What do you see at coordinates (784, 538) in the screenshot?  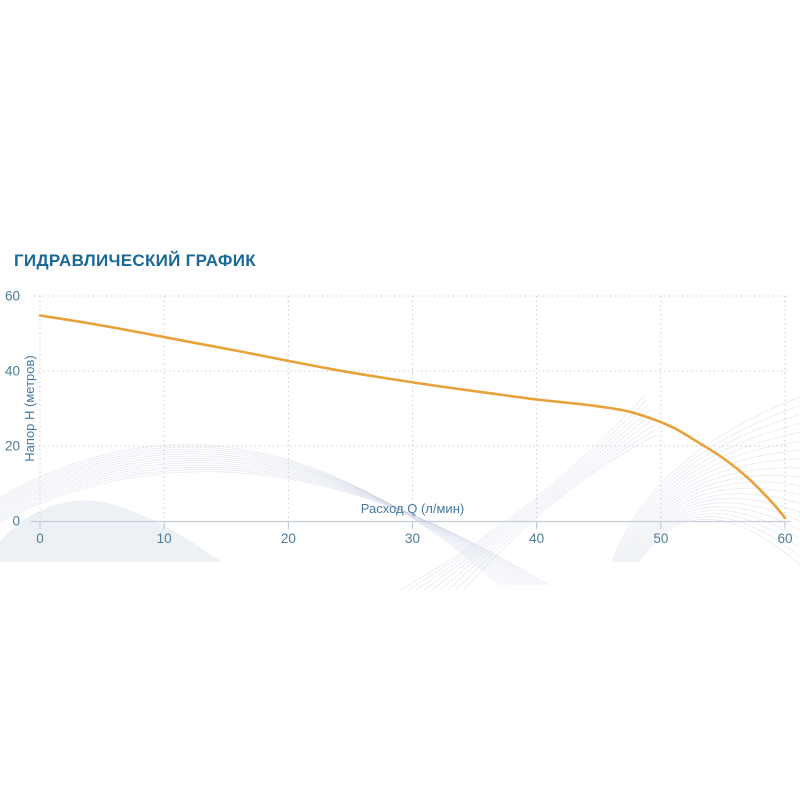 I see `x-tick-label: 60` at bounding box center [784, 538].